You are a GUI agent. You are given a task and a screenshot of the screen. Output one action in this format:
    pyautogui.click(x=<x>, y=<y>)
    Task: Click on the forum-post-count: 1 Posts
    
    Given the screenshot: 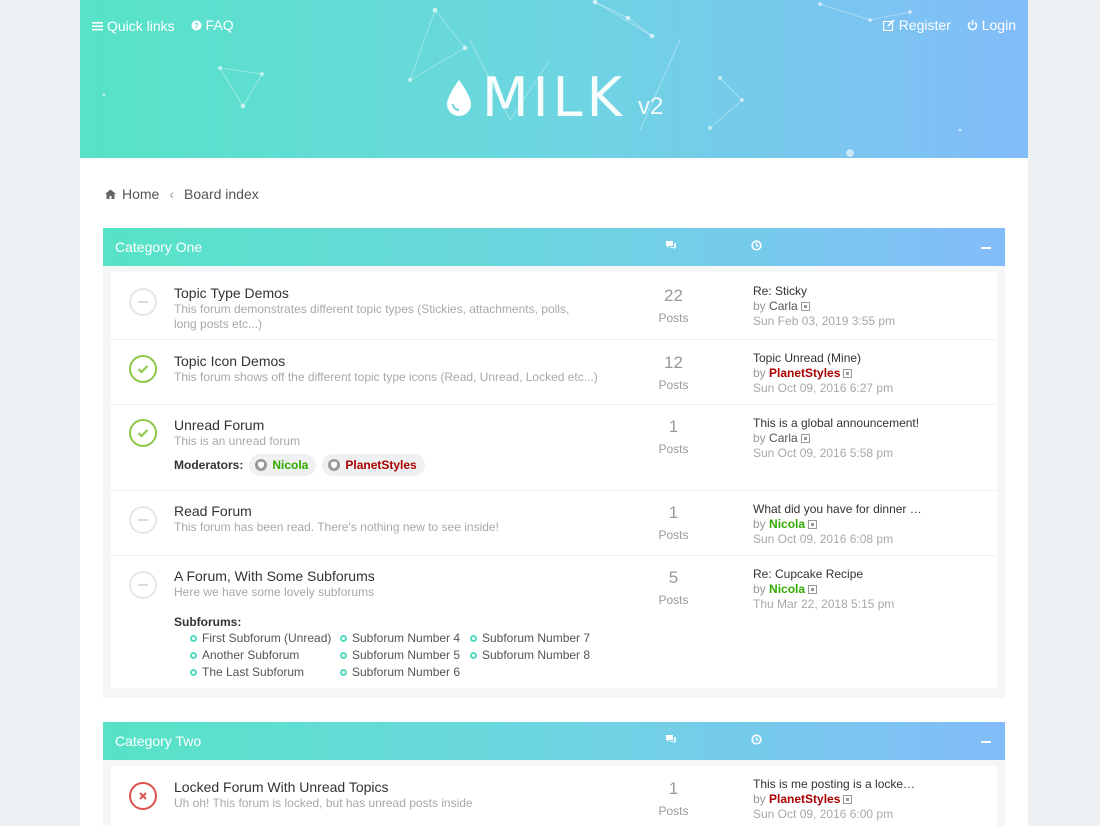 What is the action you would take?
    pyautogui.click(x=673, y=798)
    